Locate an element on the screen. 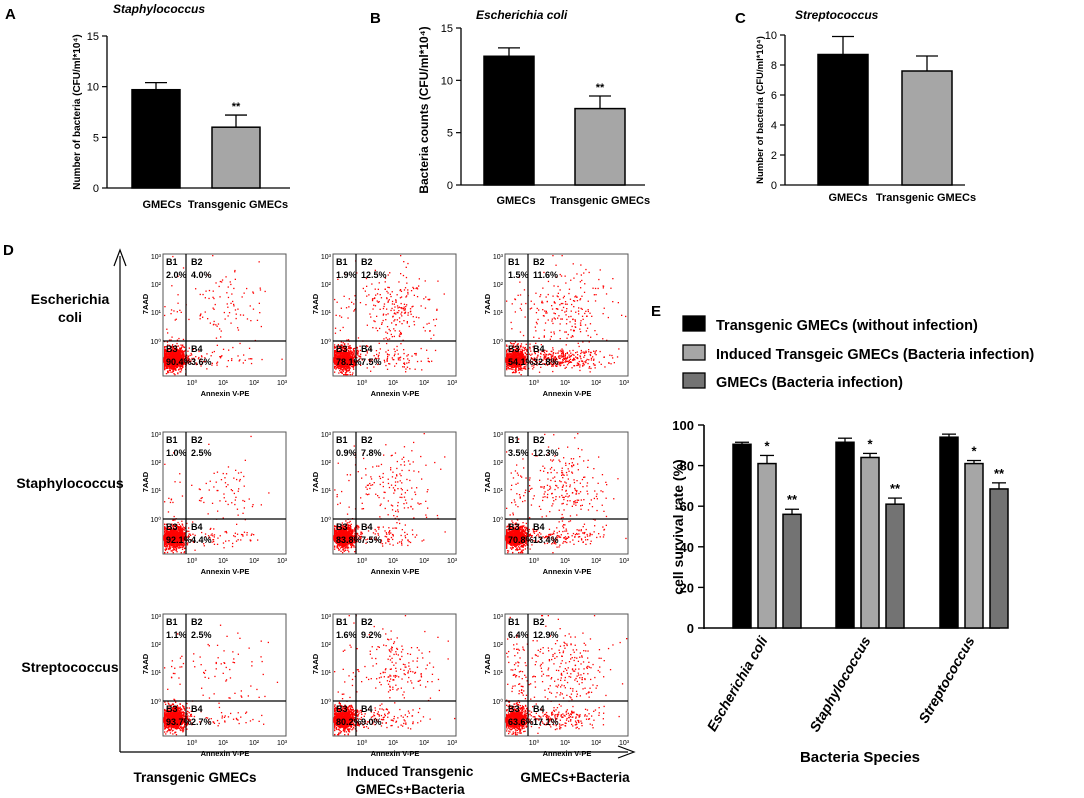 The width and height of the screenshot is (1084, 798). dense-population is located at coordinates (173, 538).